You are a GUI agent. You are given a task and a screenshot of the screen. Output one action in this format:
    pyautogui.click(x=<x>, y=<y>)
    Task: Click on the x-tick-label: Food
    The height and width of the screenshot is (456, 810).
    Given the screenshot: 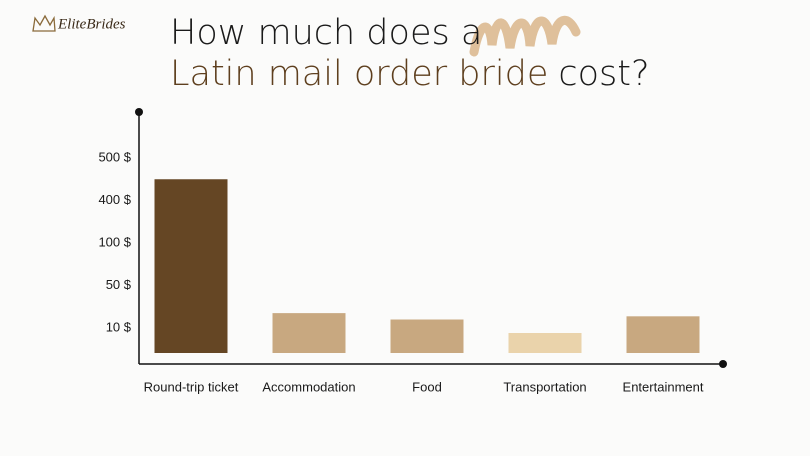 What is the action you would take?
    pyautogui.click(x=427, y=386)
    